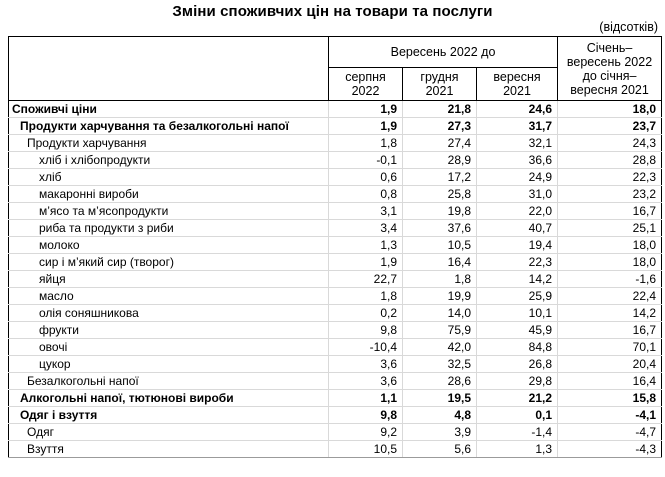 The height and width of the screenshot is (477, 665). Describe the element at coordinates (168, 347) in the screenshot. I see `row-label: овочі` at that location.